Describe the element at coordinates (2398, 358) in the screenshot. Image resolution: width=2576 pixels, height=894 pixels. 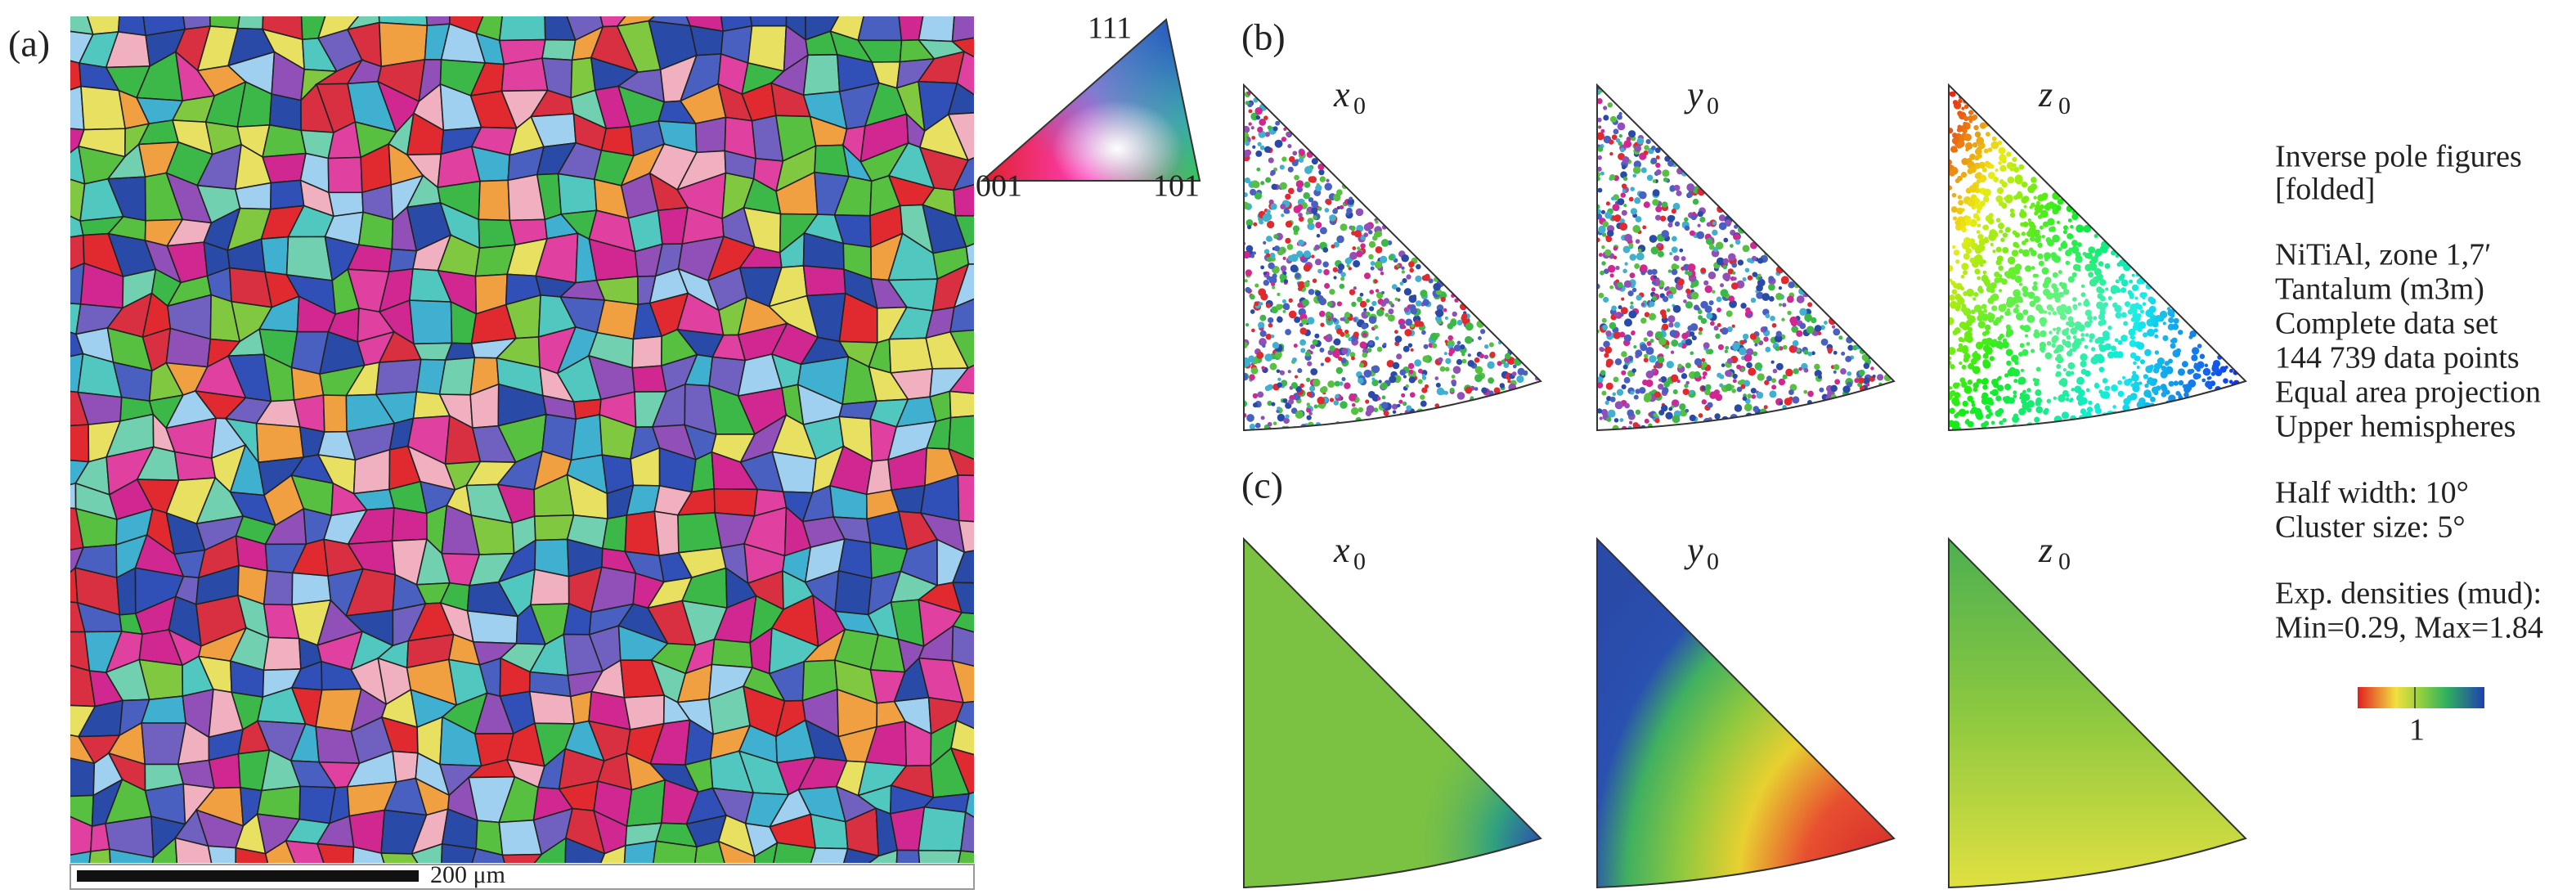
I see `info-line: 144 739 data points` at that location.